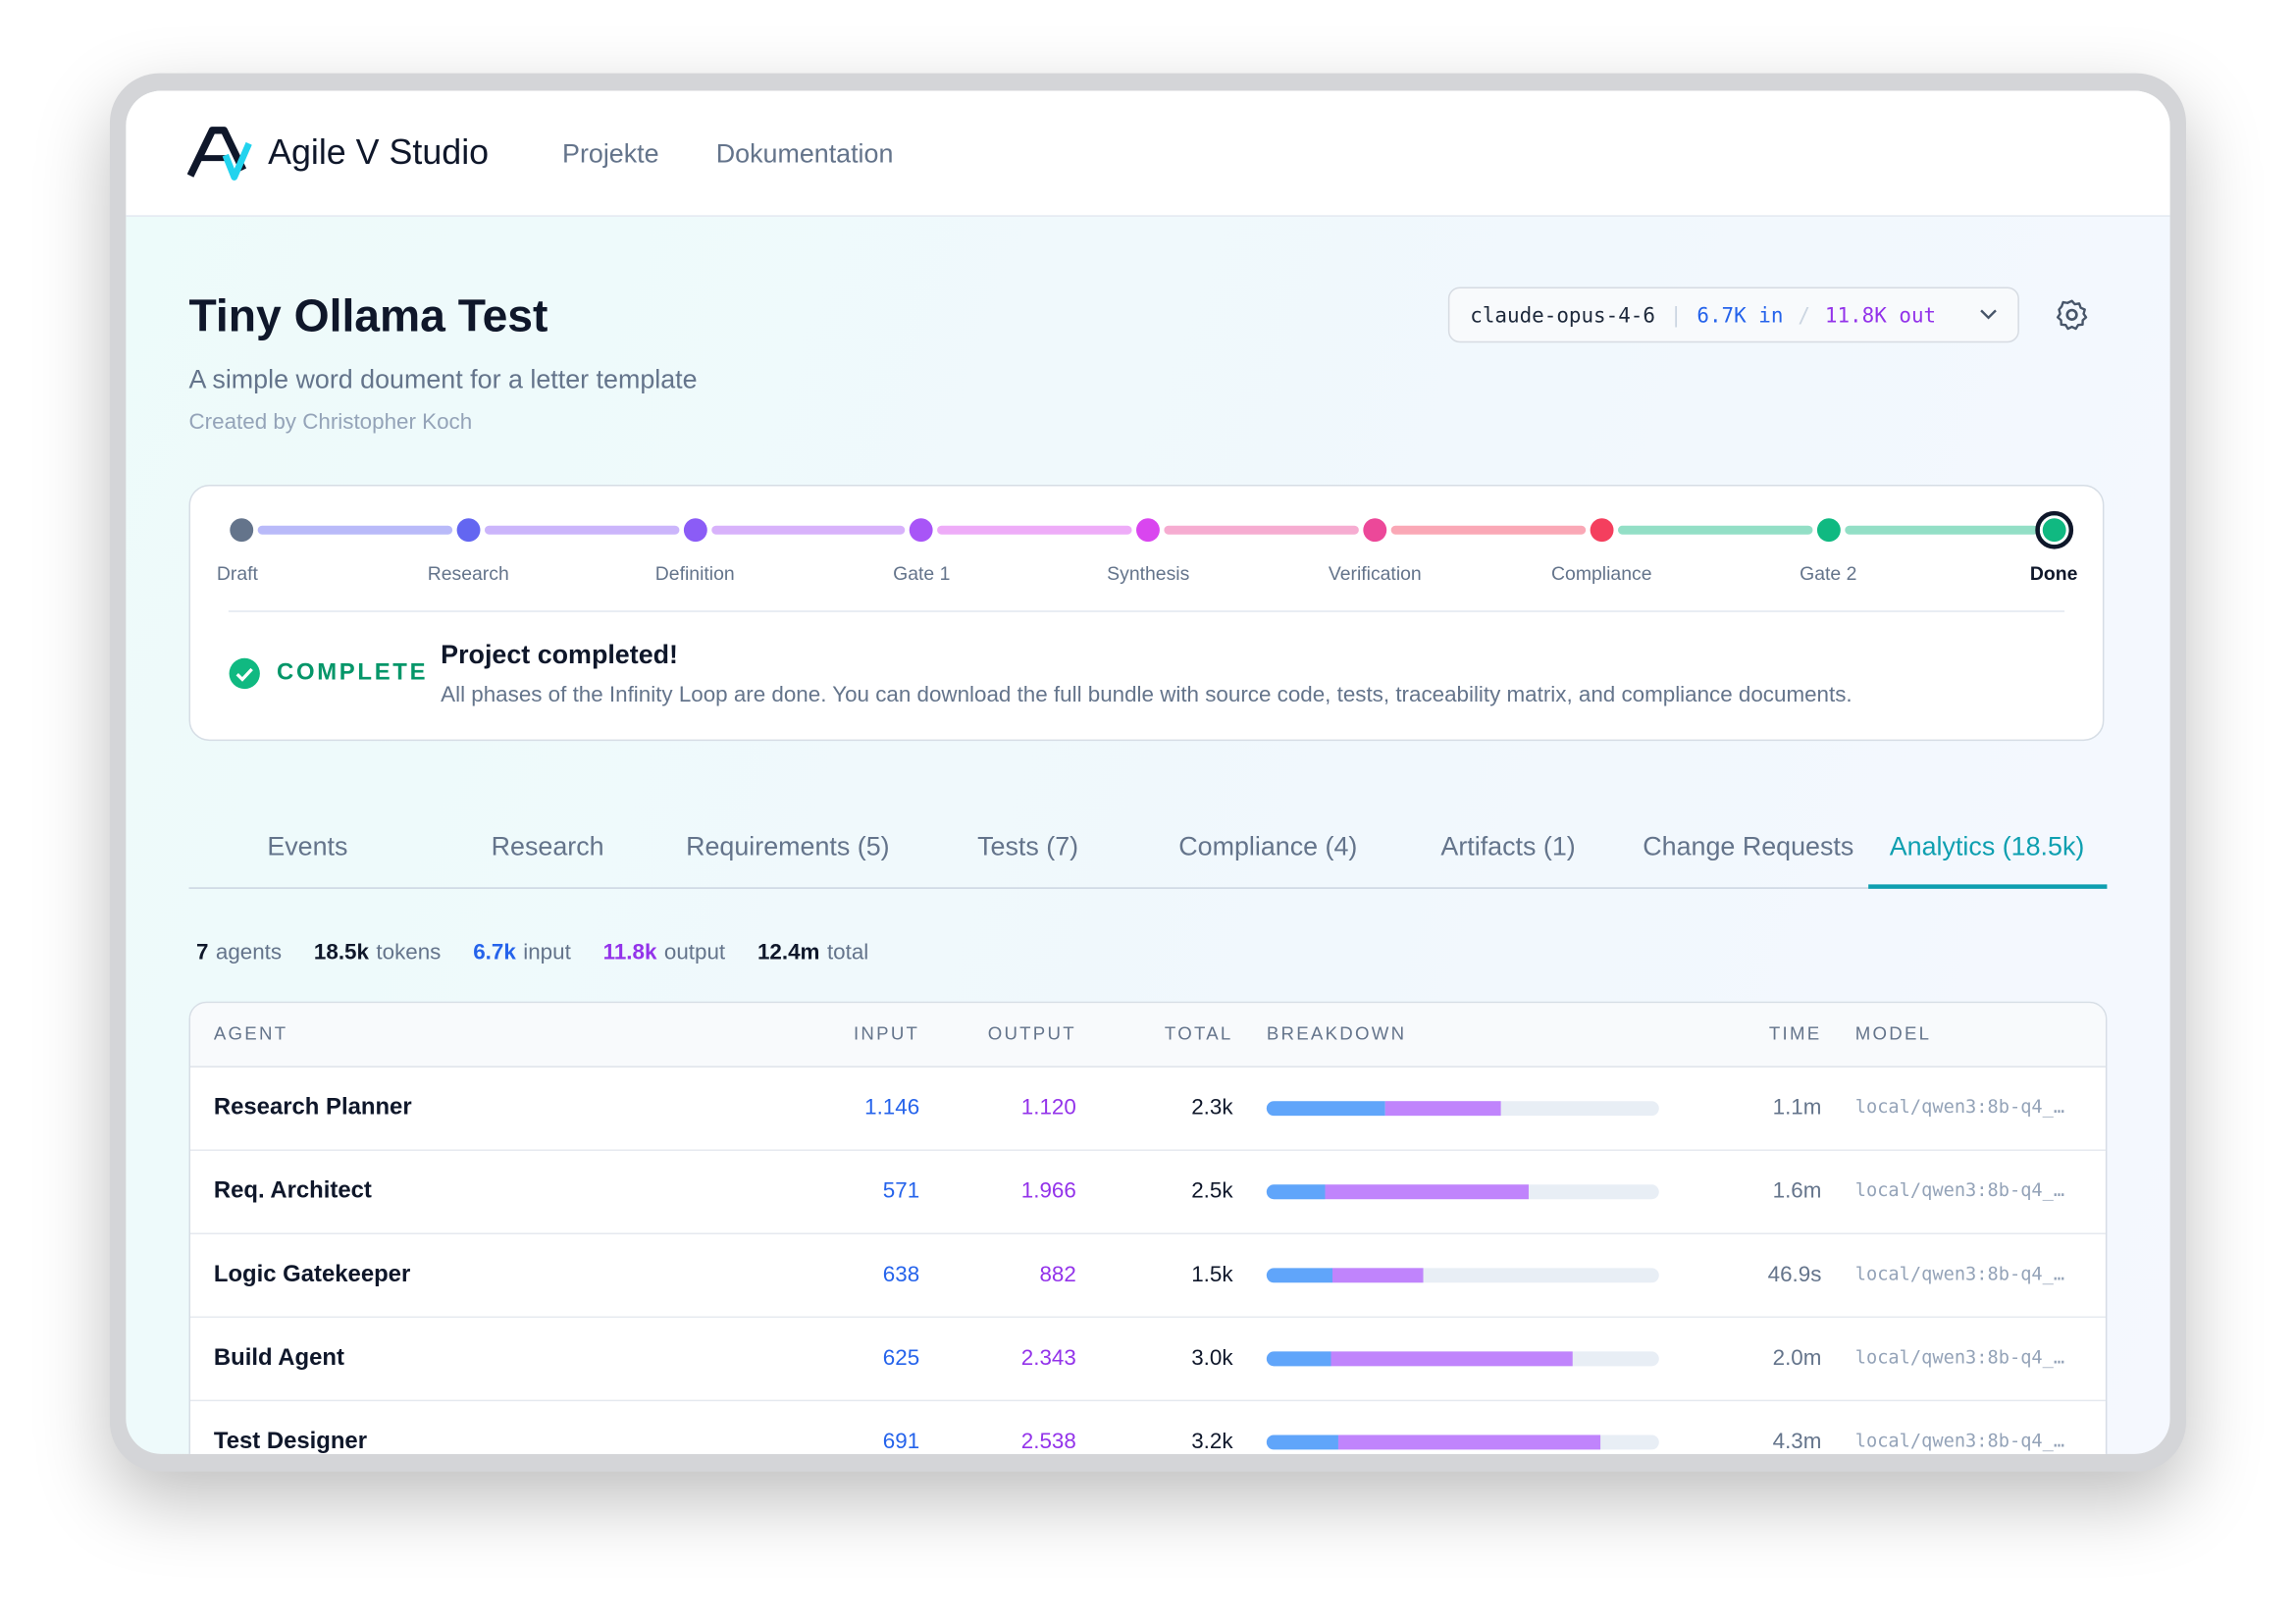 This screenshot has width=2296, height=1617. I want to click on column-header: AGENT, so click(250, 1034).